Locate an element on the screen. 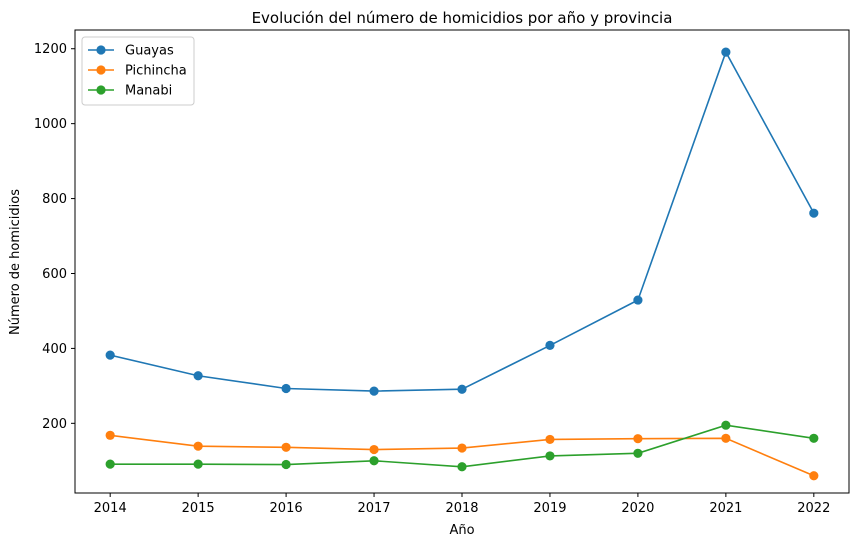 This screenshot has width=859, height=546. legend-box is located at coordinates (138, 71).